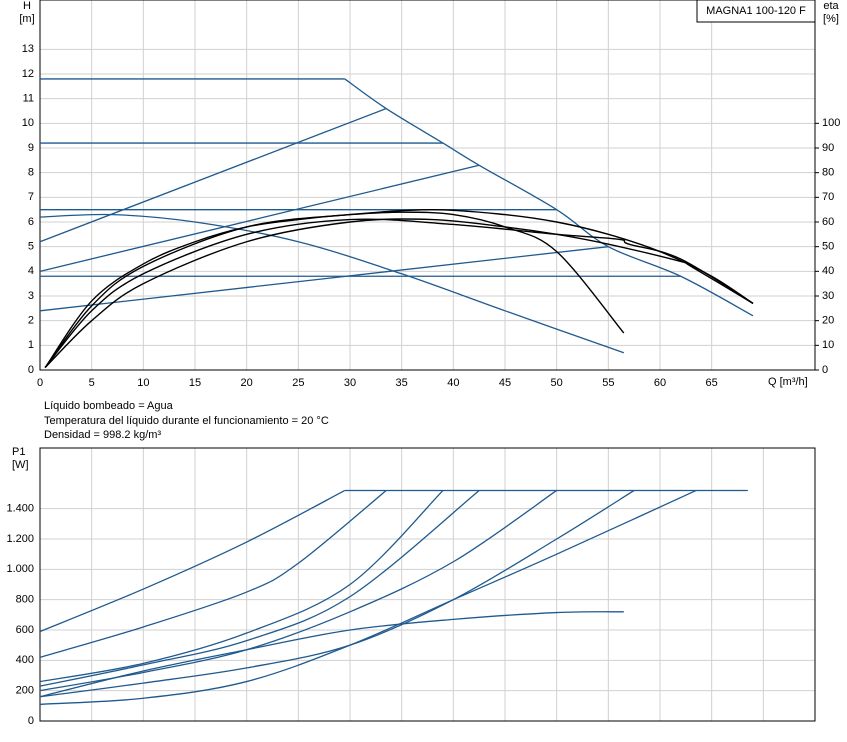 The width and height of the screenshot is (847, 742). Describe the element at coordinates (31, 345) in the screenshot. I see `y-tick-label: 1` at that location.